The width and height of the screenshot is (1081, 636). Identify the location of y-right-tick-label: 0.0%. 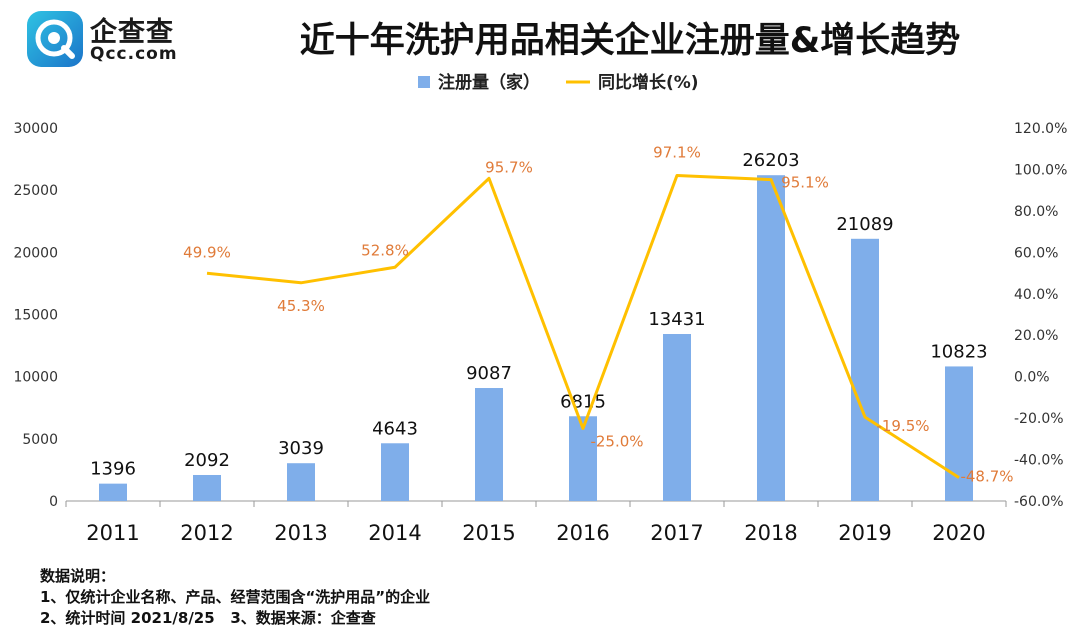
(1032, 378).